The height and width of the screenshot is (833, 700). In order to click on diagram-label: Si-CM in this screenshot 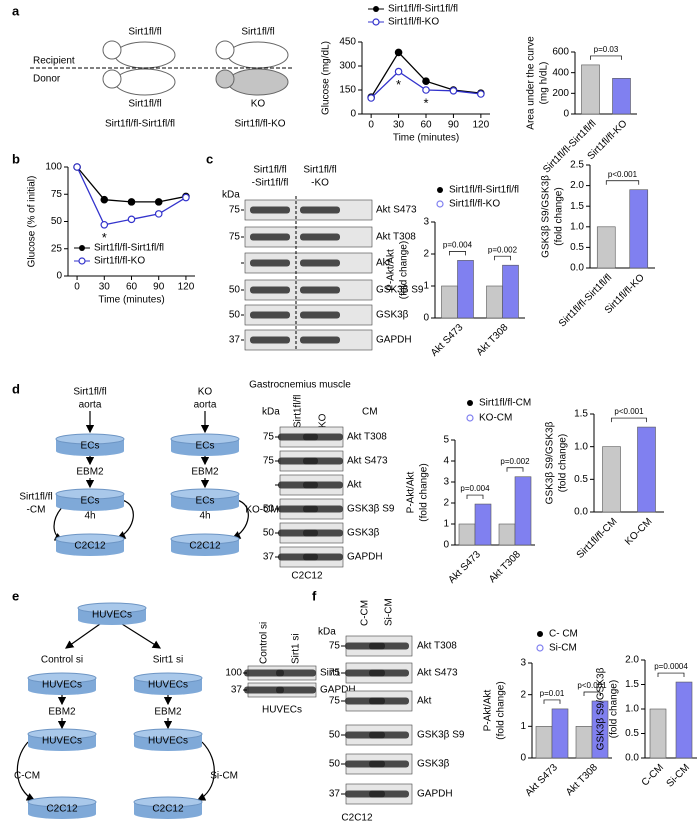, I will do `click(224, 776)`.